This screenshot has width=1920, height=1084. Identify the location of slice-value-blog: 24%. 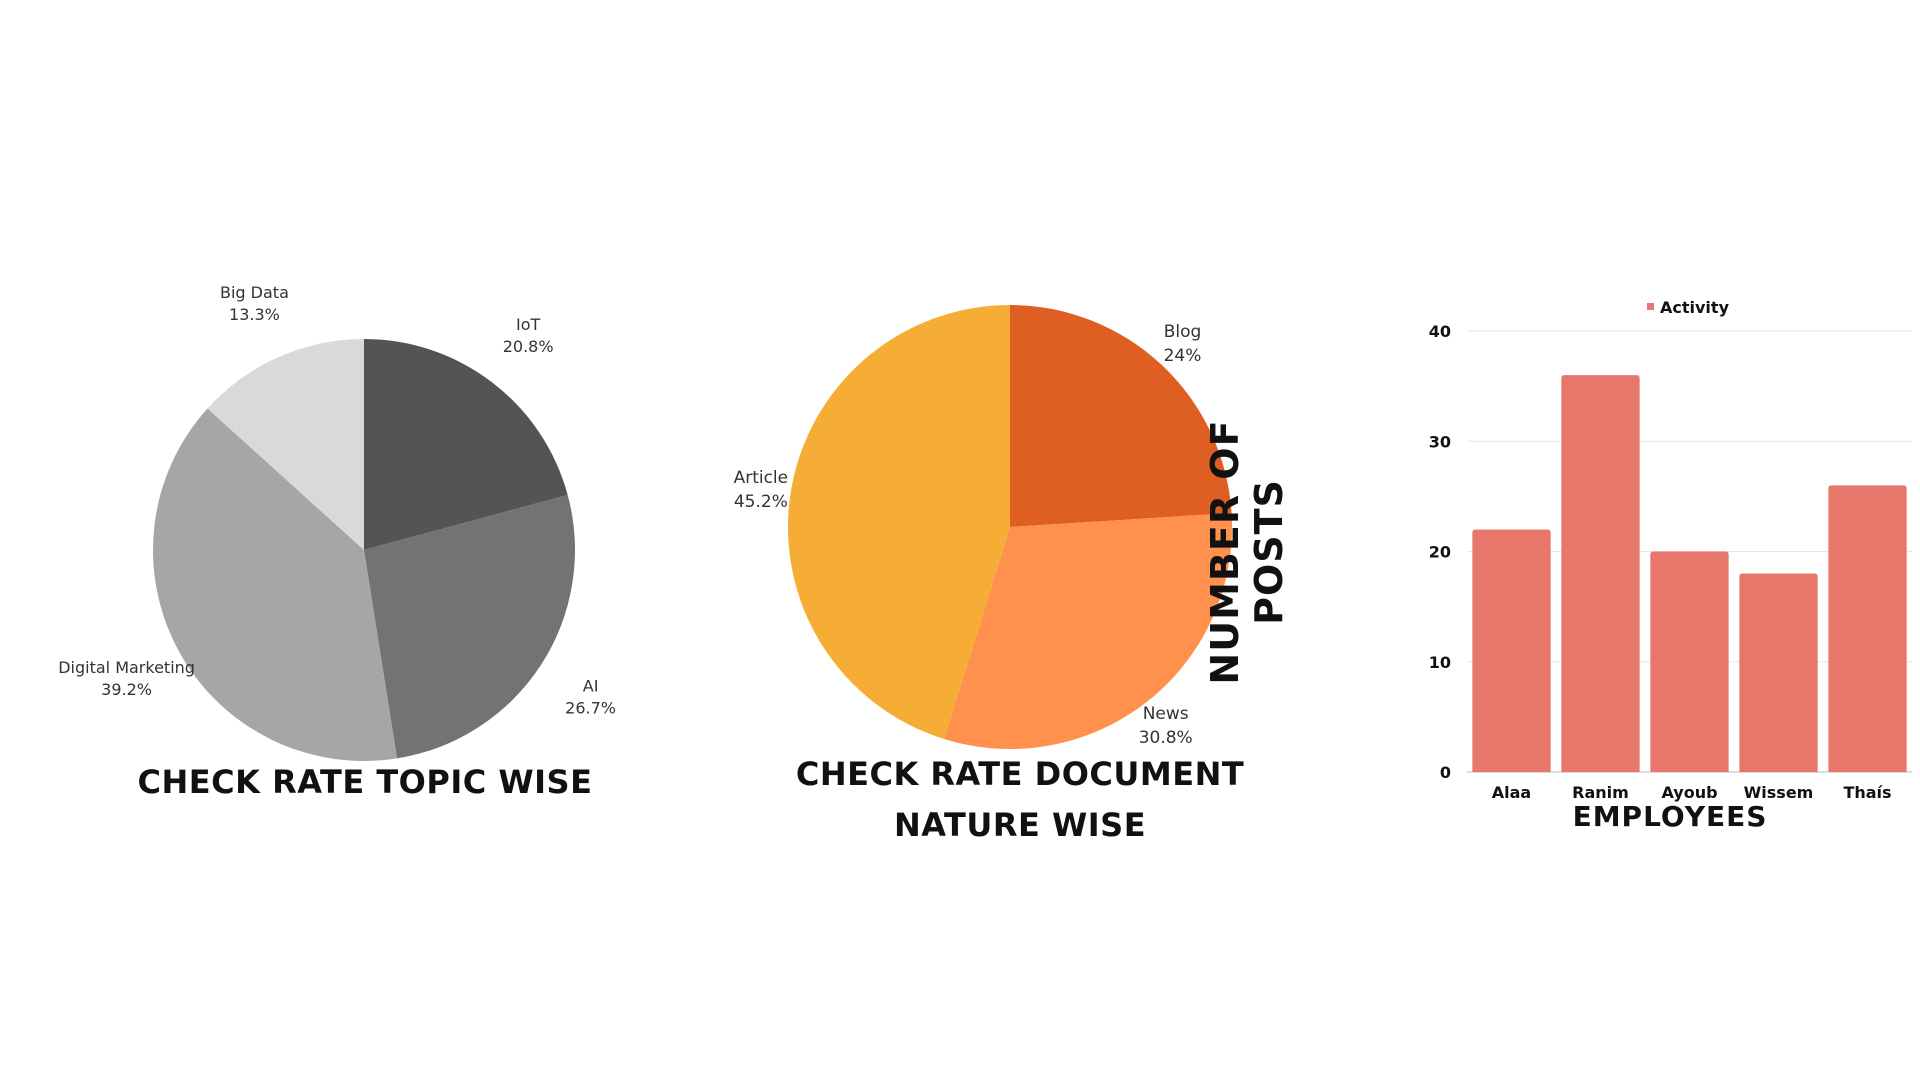
(1183, 356).